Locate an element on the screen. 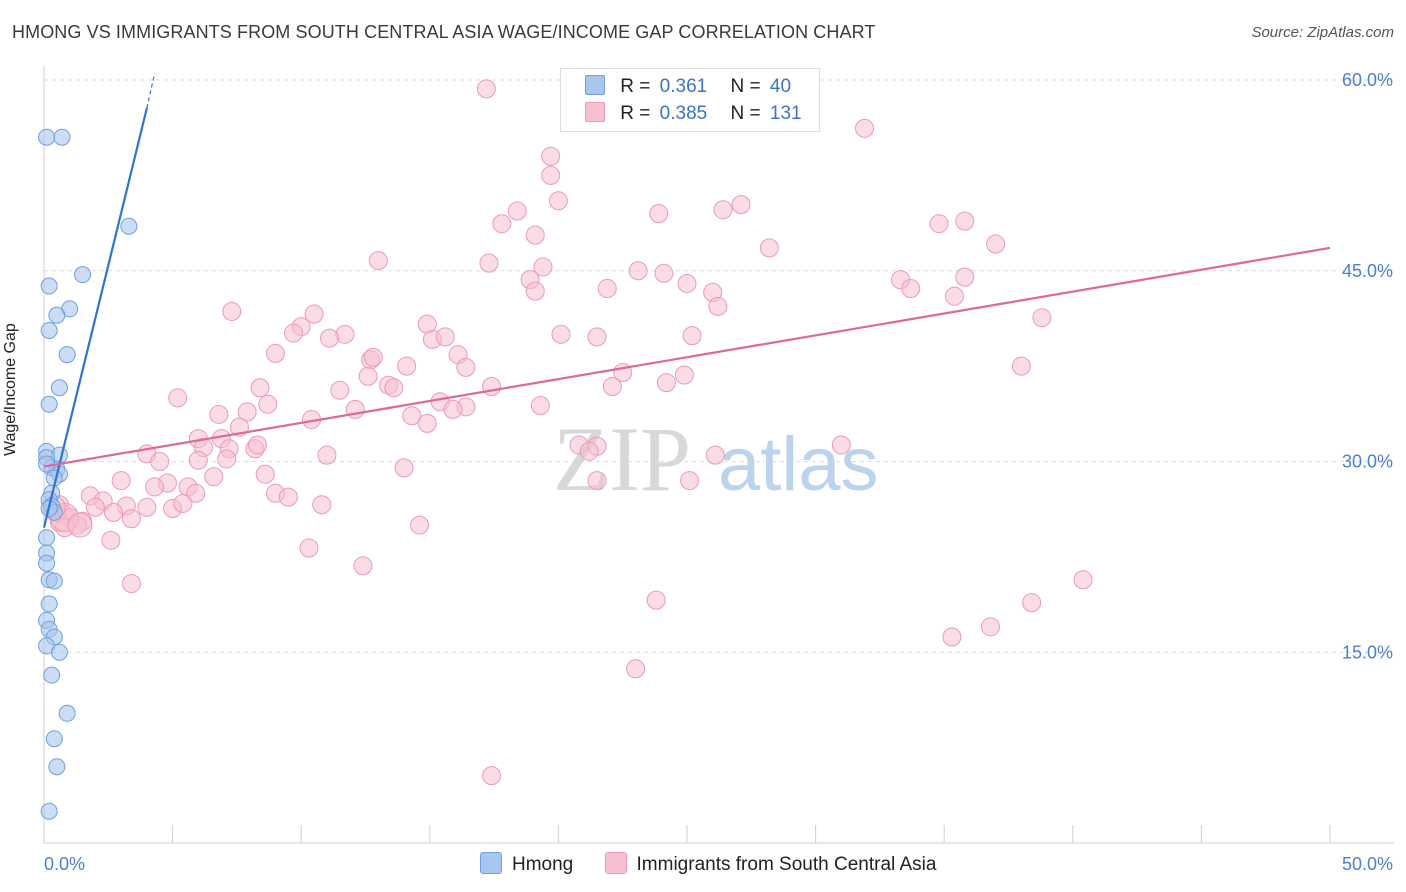  watermark-zip: ZIP is located at coordinates (622, 459).